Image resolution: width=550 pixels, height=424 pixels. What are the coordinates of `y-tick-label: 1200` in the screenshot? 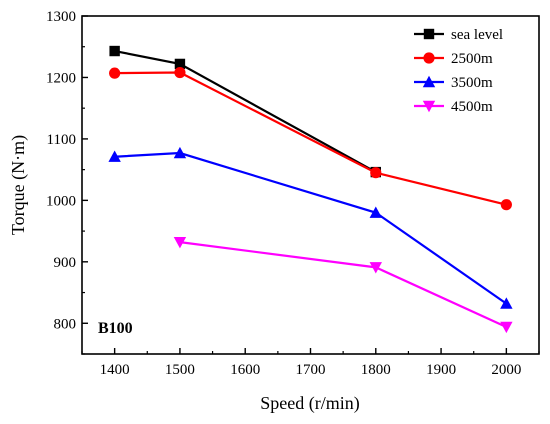 It's located at (61, 78).